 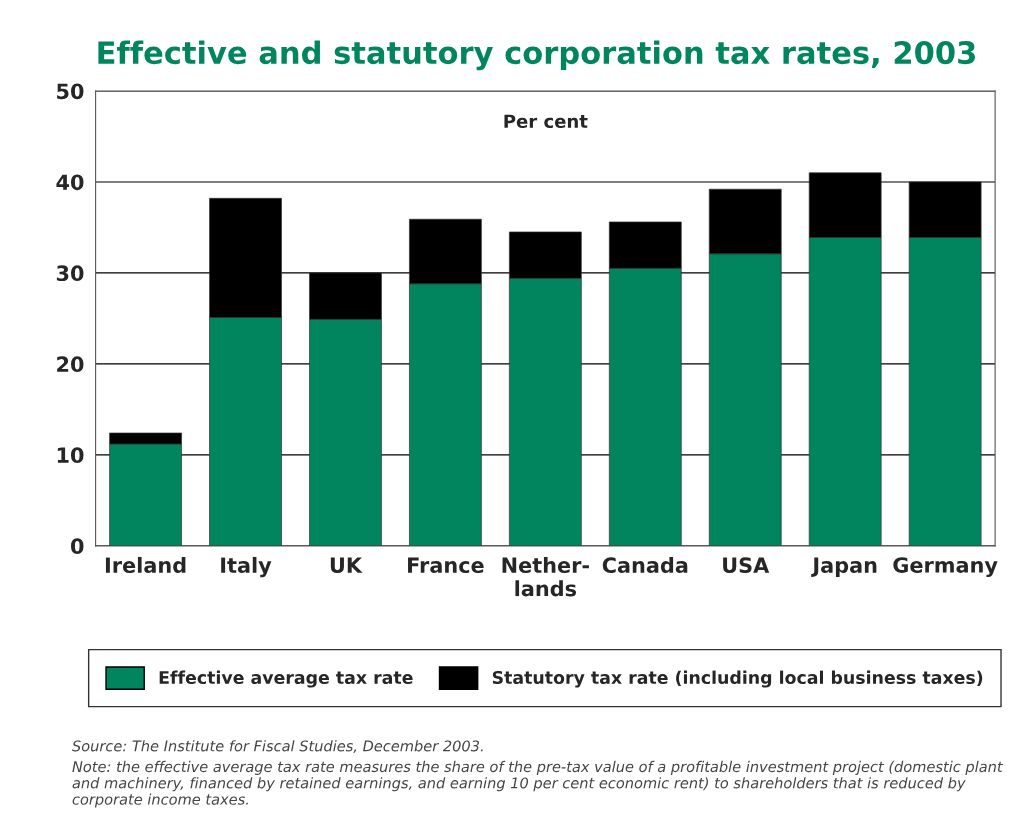 What do you see at coordinates (538, 784) in the screenshot?
I see `text: Note: the effective average tax rate measures the share of the pre-tax value of a profitable investment project (domestic plant and machinery, financed by retained earnings, and earning 10 per cent economic rent) to shareholders that is reduced by corporate income taxes.` at bounding box center [538, 784].